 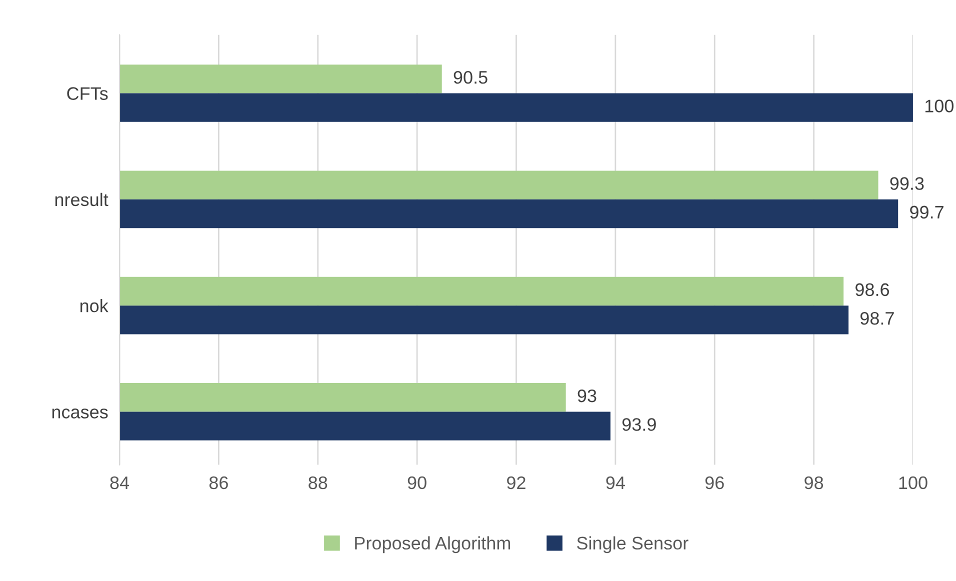 What do you see at coordinates (318, 483) in the screenshot?
I see `x-tick-label: 88` at bounding box center [318, 483].